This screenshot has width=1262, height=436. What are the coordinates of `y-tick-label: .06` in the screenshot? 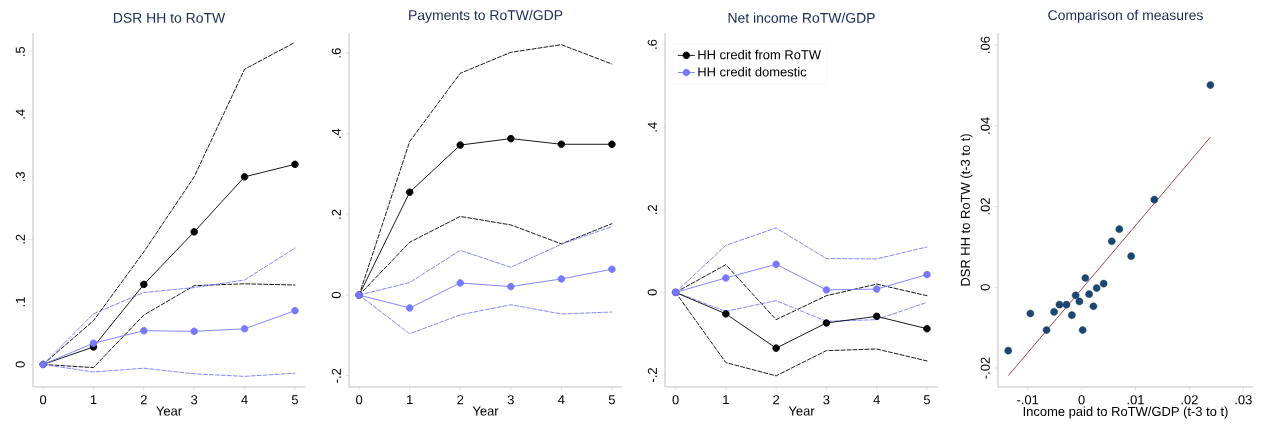 It's located at (985, 44).